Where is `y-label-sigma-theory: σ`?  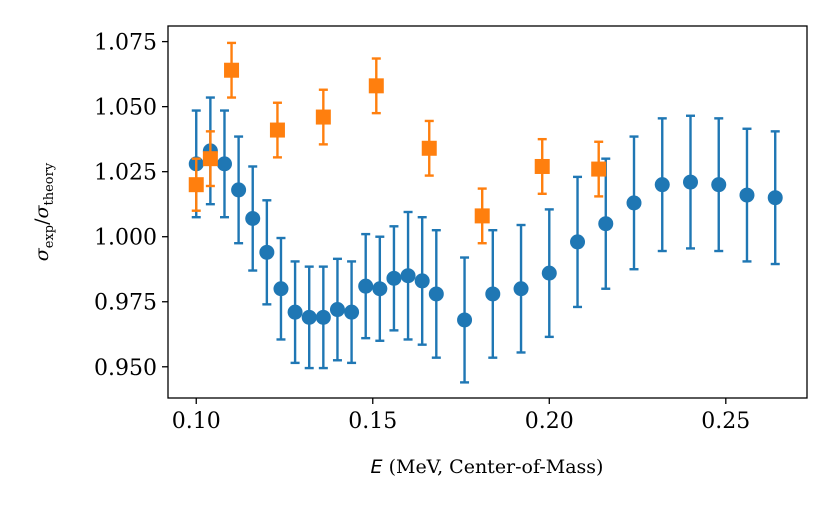 y-label-sigma-theory: σ is located at coordinates (42, 211).